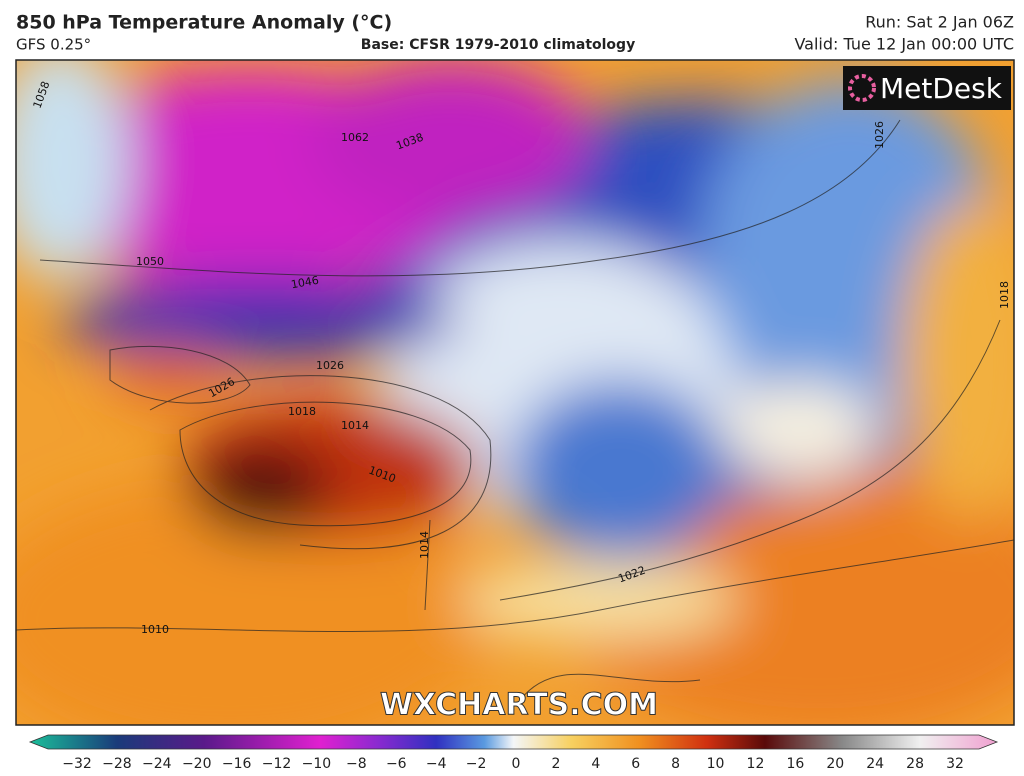  Describe the element at coordinates (513, 742) in the screenshot. I see `colorbar` at that location.